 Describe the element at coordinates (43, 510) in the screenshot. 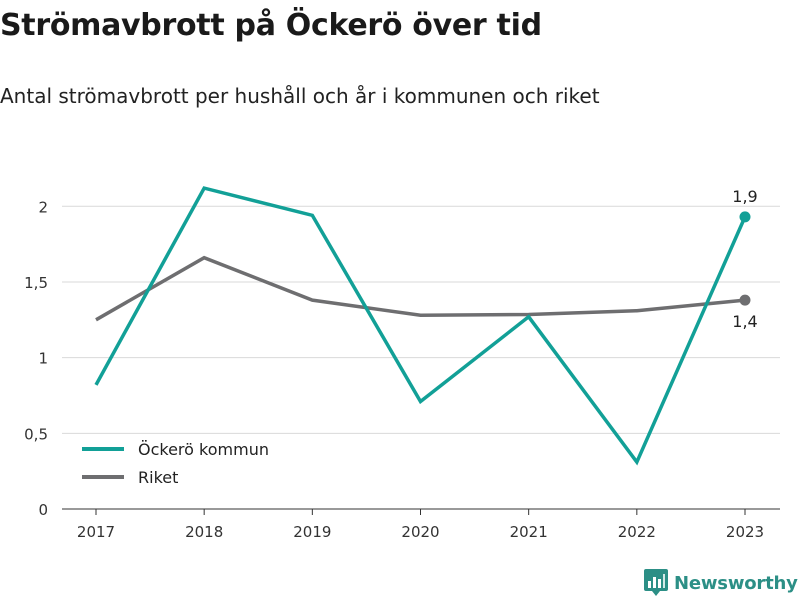

I see `y-tick-label: 0` at that location.